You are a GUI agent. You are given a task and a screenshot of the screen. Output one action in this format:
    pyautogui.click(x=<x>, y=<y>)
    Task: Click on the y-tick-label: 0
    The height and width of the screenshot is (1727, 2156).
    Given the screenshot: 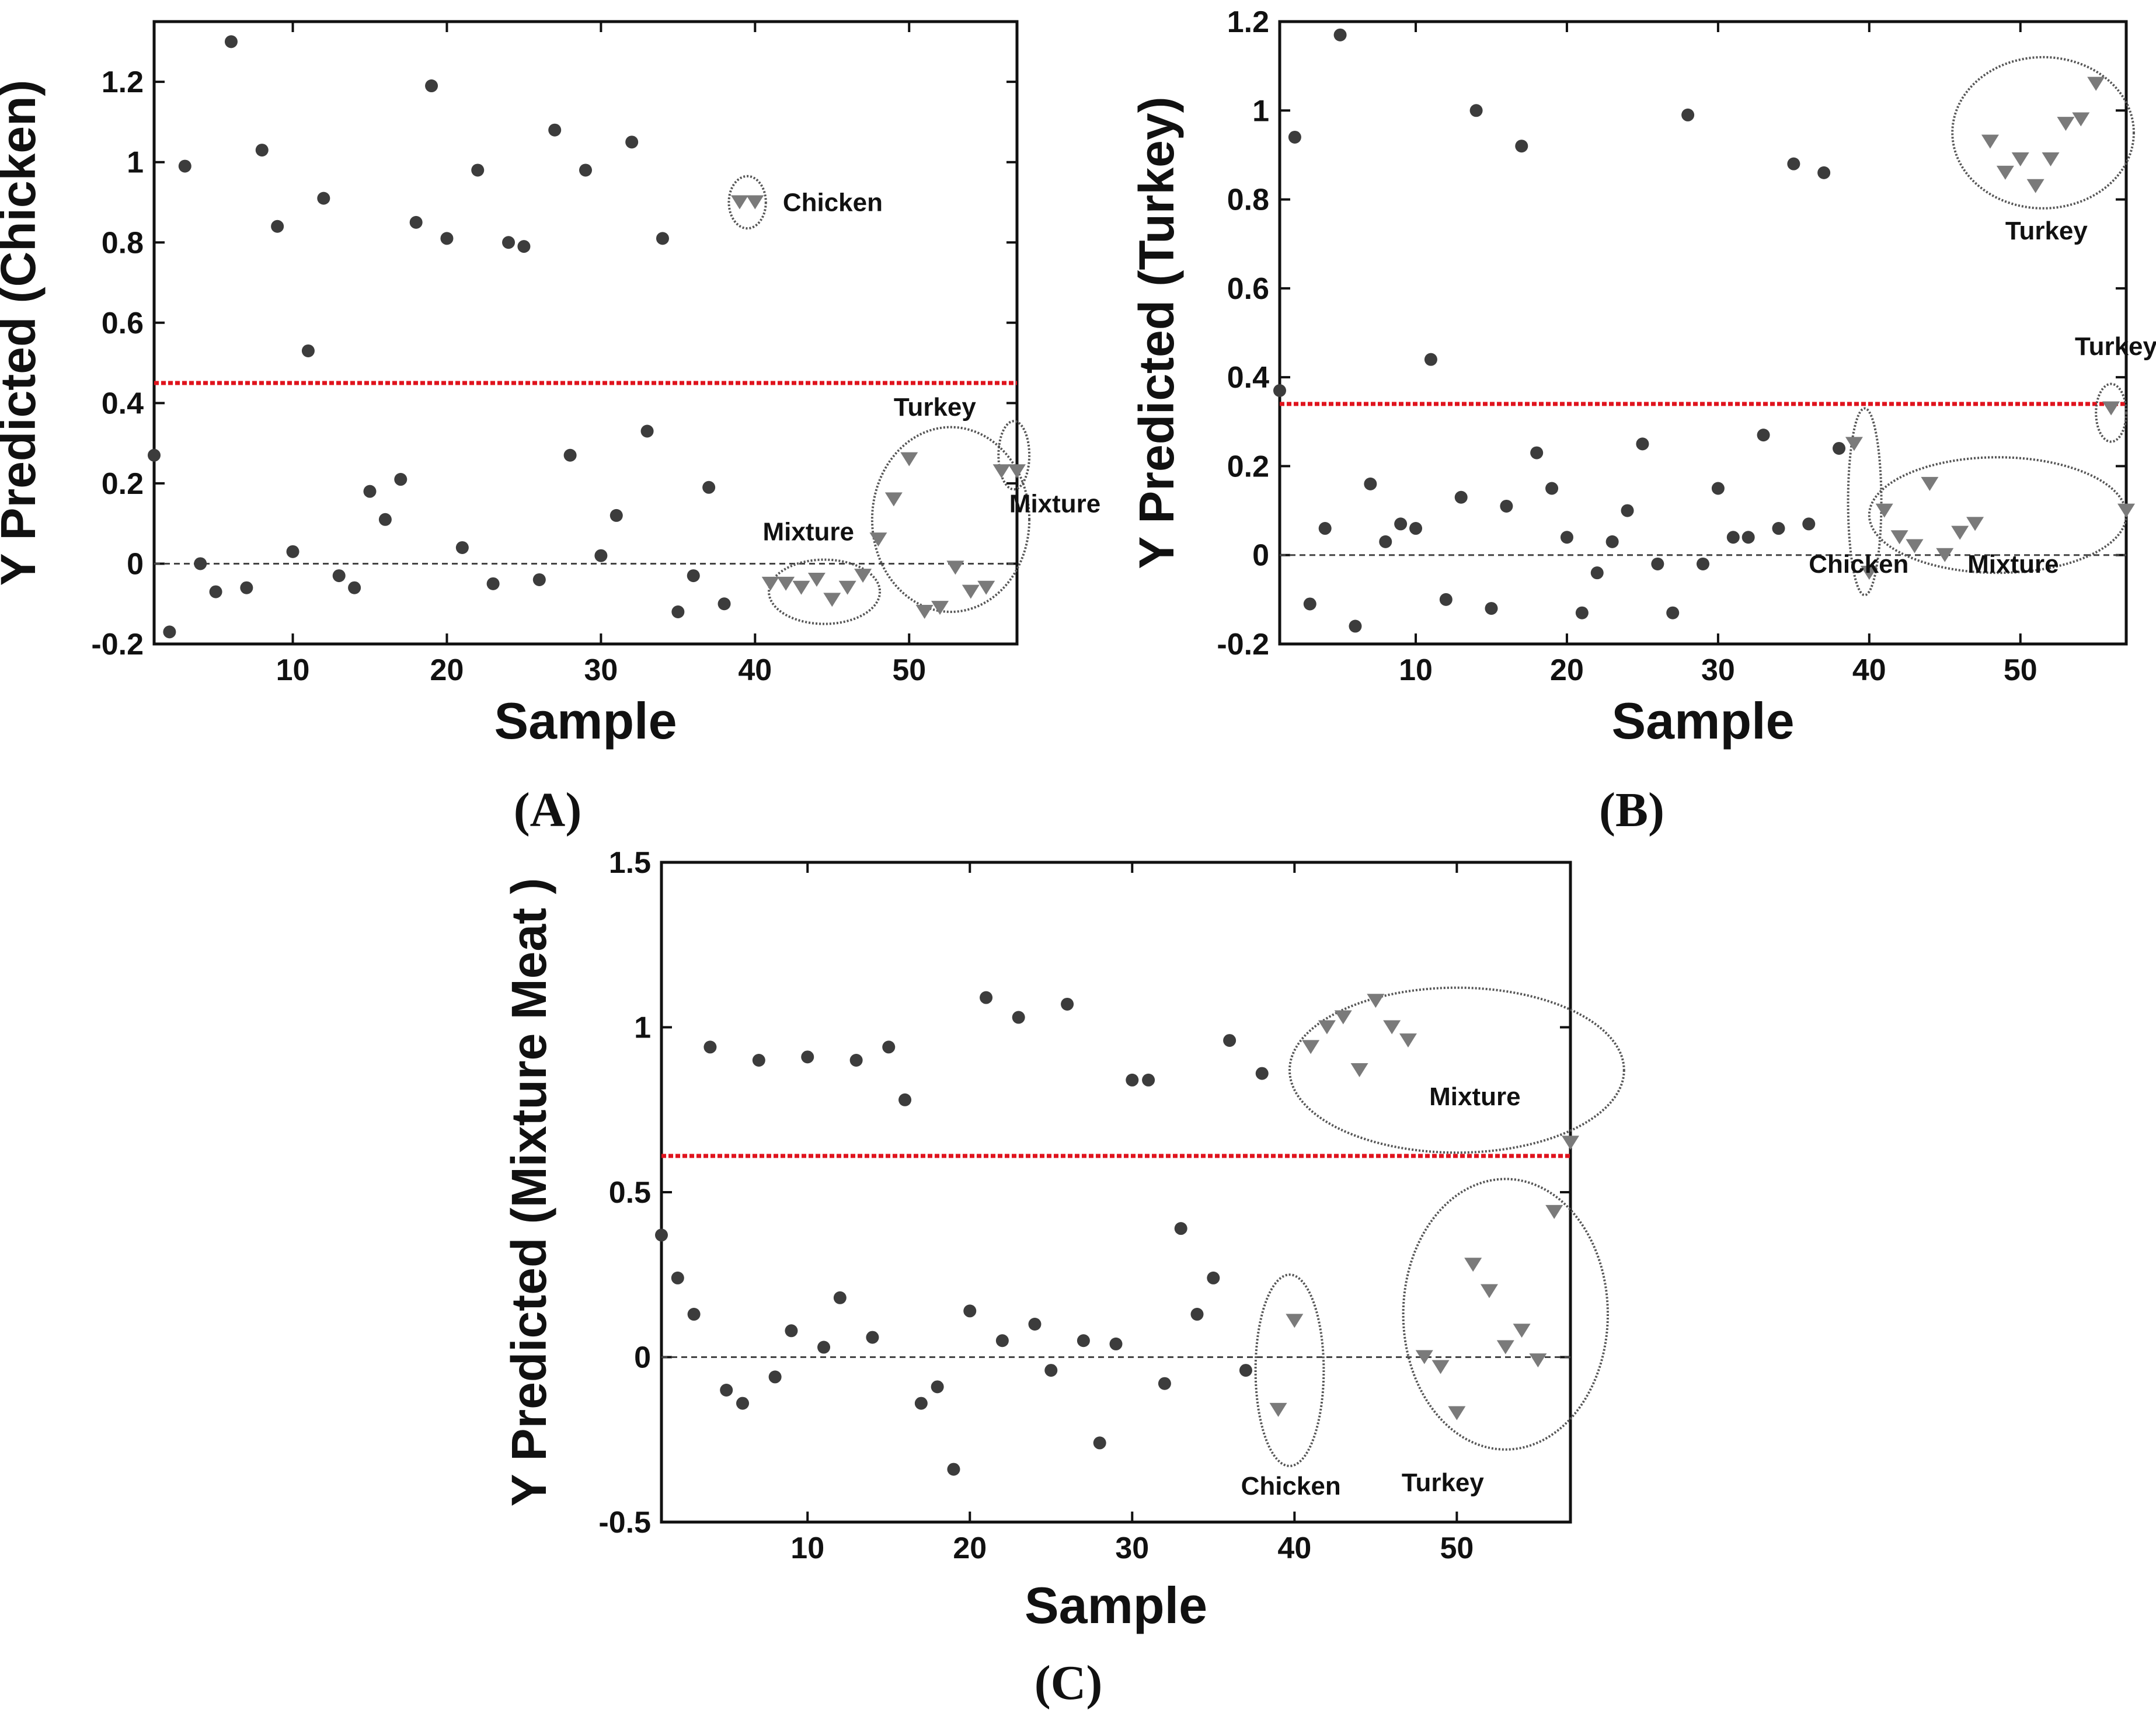 What is the action you would take?
    pyautogui.click(x=642, y=1358)
    